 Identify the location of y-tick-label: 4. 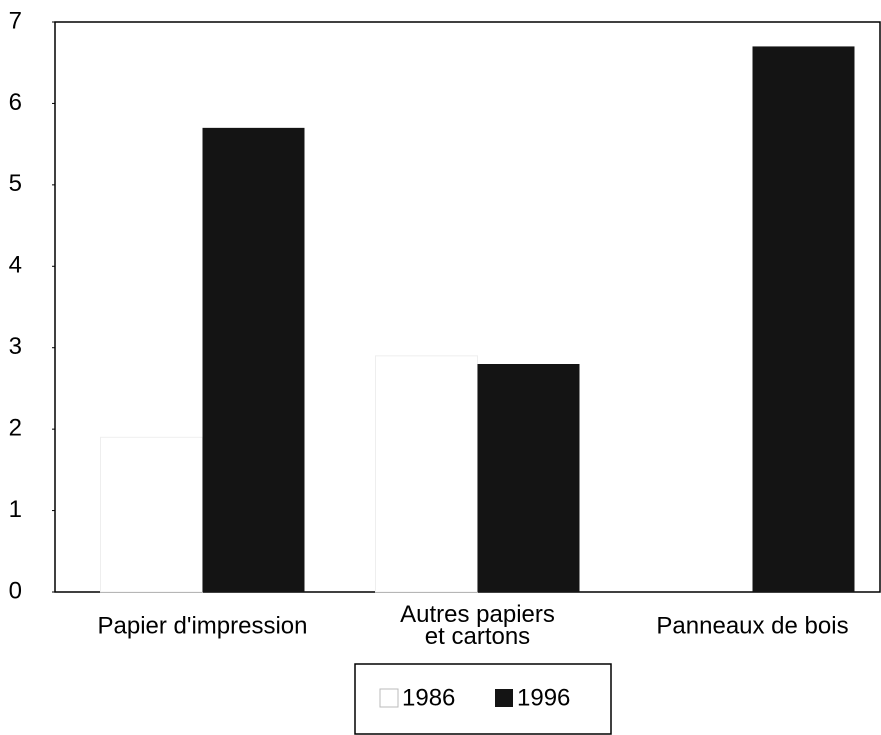
(15, 265).